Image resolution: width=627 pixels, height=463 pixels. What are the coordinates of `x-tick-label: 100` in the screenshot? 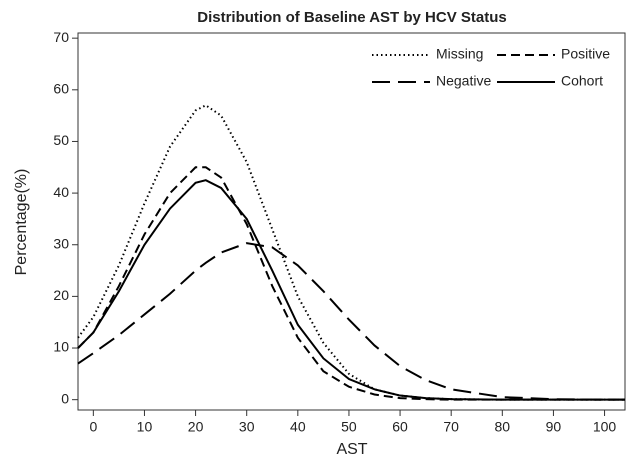 It's located at (605, 427).